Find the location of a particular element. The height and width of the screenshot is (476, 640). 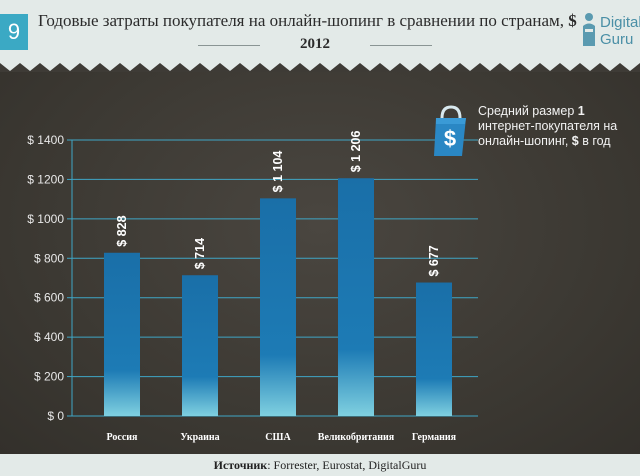

legend-text-bold: 1 is located at coordinates (581, 111).